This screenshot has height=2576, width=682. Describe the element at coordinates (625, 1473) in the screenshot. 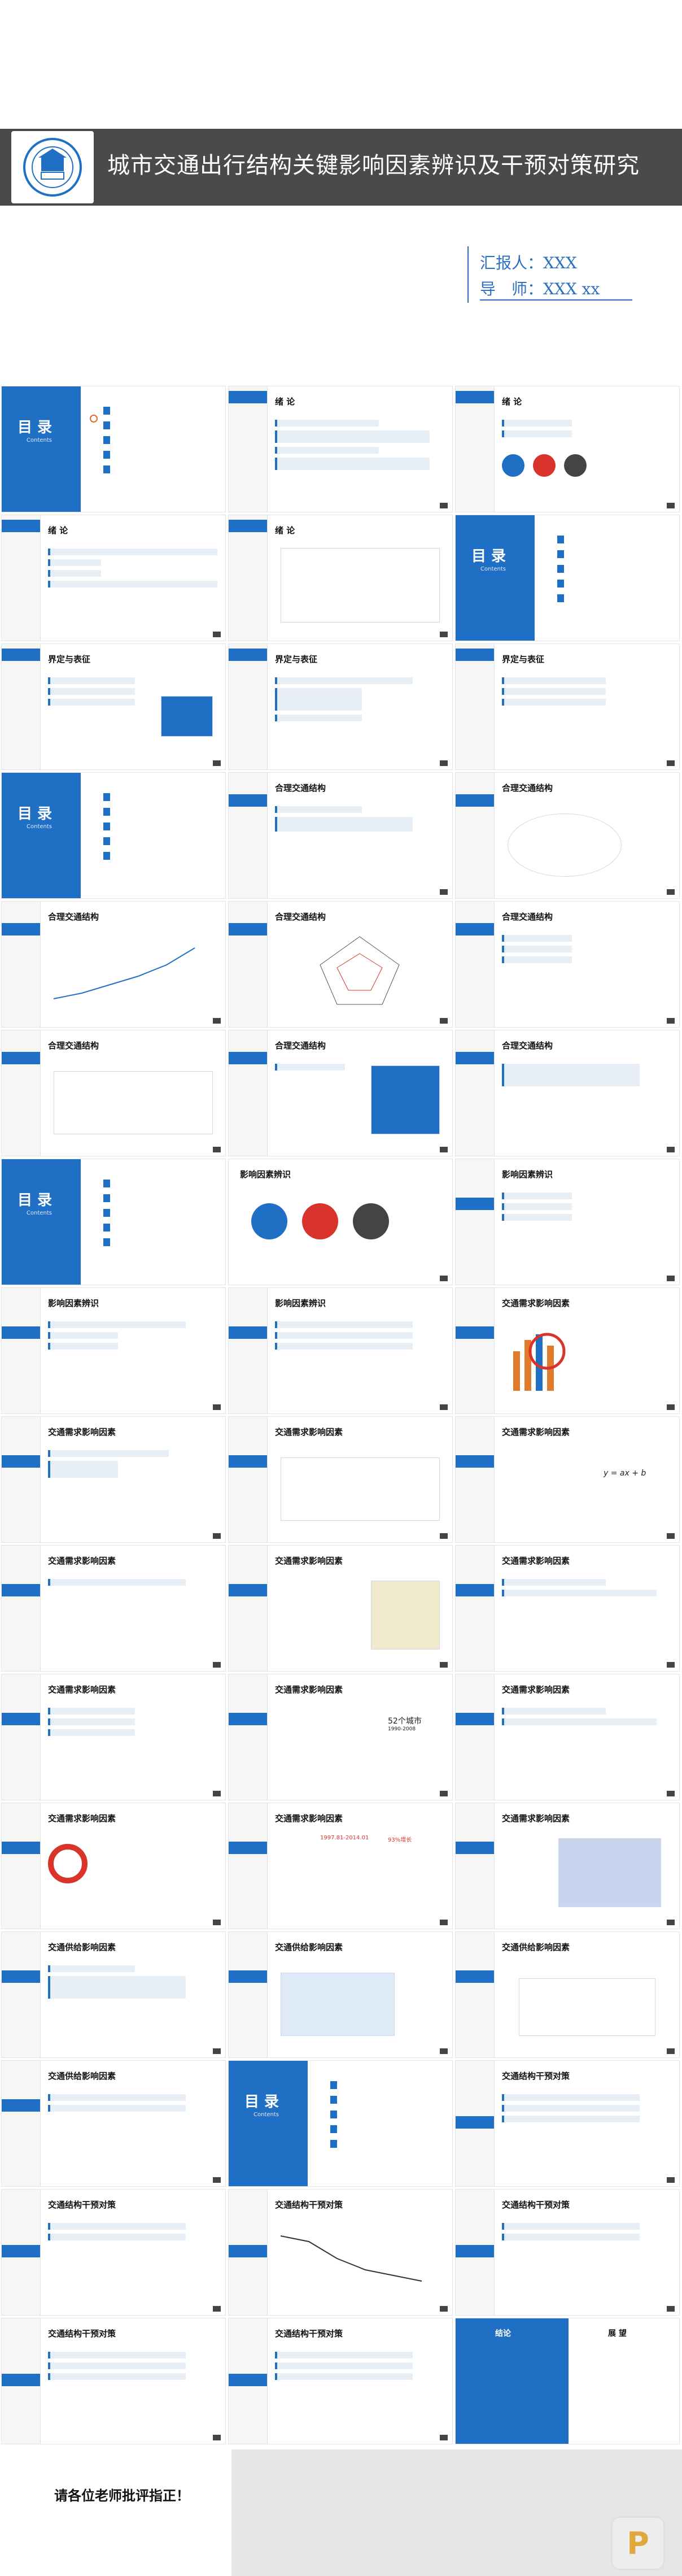

I see `formula-label: y = ax + b` at that location.